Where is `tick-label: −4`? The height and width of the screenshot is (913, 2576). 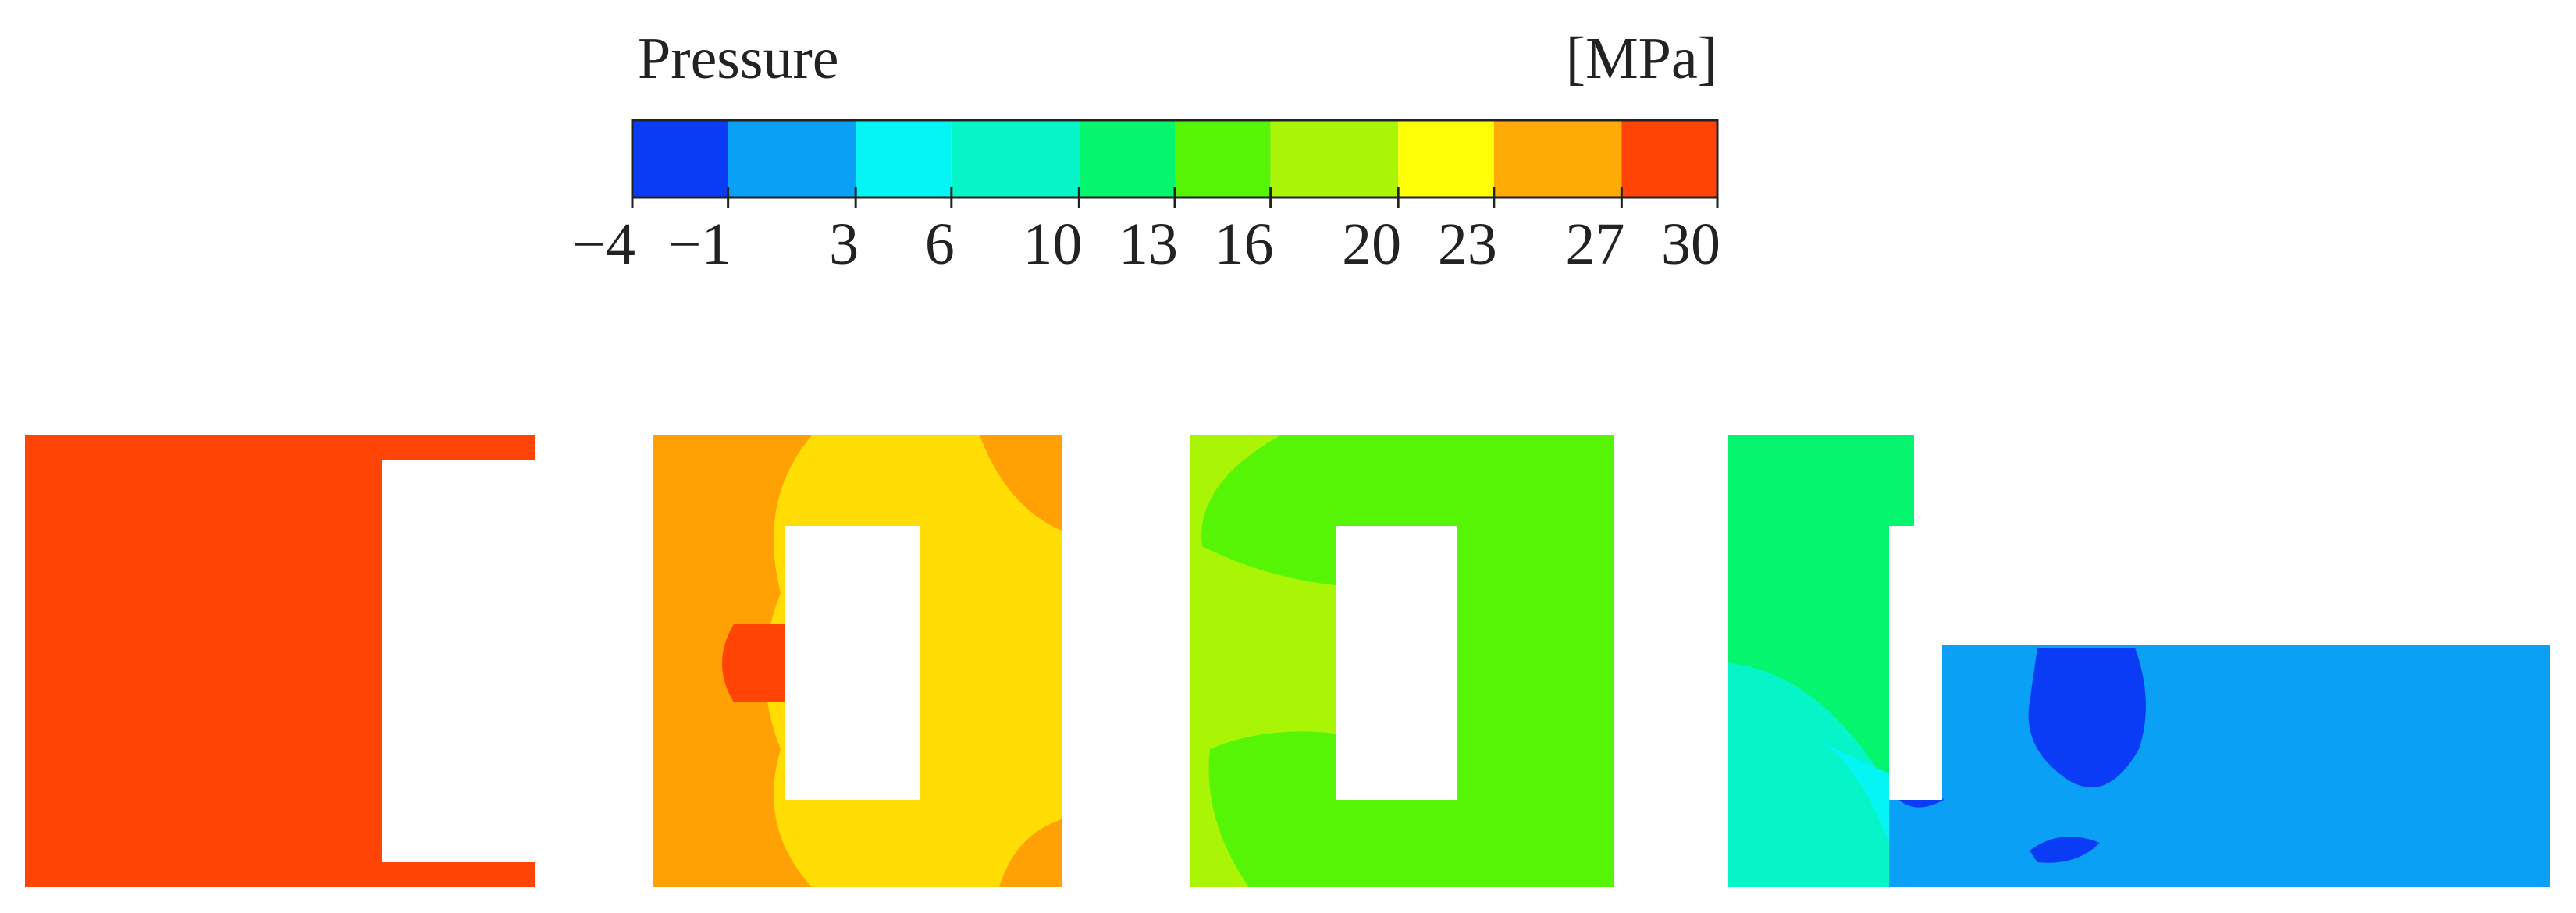
tick-label: −4 is located at coordinates (603, 244).